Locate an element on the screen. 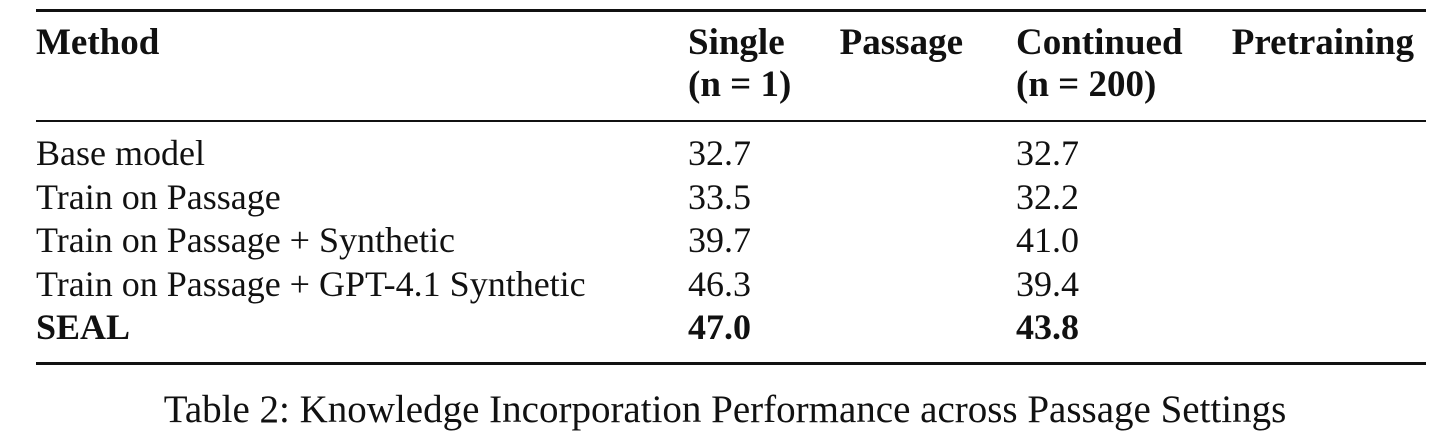 The image size is (1450, 444). table-header-rule is located at coordinates (731, 121).